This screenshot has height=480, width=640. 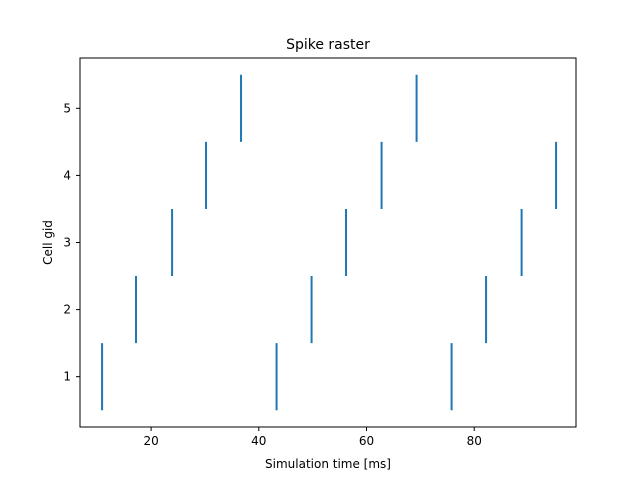 What do you see at coordinates (71, 242) in the screenshot?
I see `y-axis-ticks: 1 2 3 4 5` at bounding box center [71, 242].